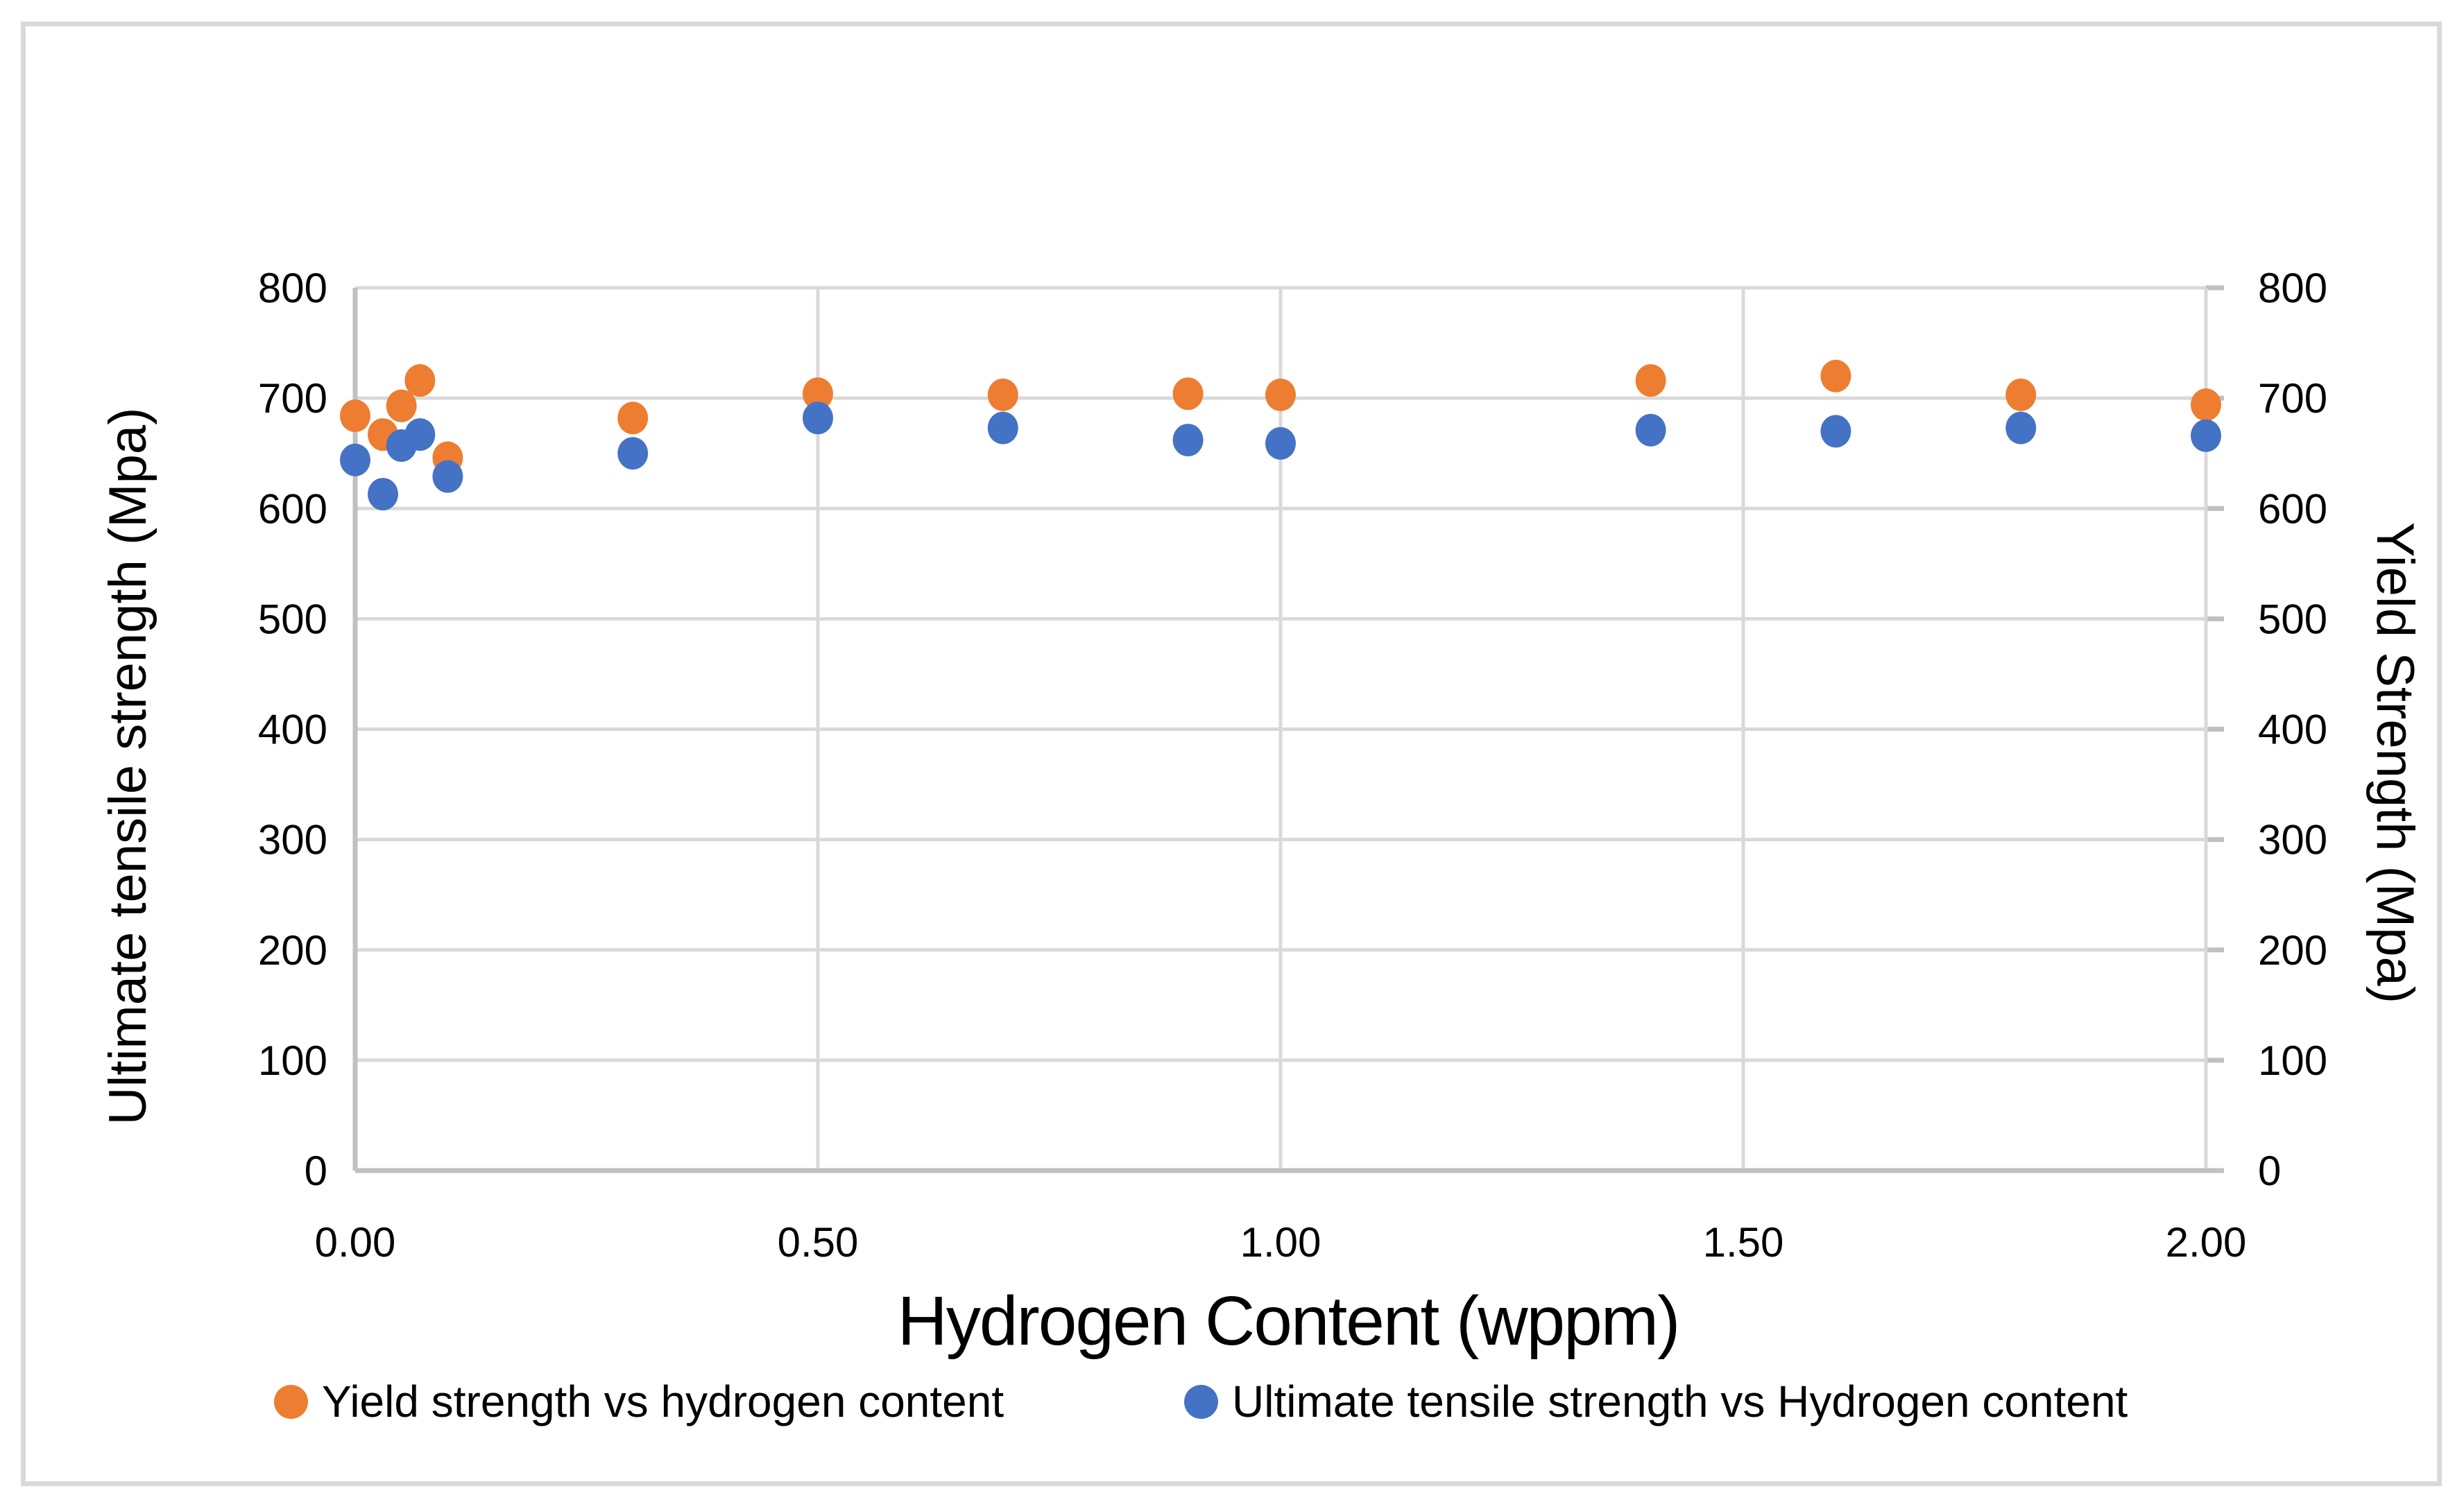 This screenshot has height=1509, width=2464. Describe the element at coordinates (292, 619) in the screenshot. I see `left-y-tick-label: 500` at that location.